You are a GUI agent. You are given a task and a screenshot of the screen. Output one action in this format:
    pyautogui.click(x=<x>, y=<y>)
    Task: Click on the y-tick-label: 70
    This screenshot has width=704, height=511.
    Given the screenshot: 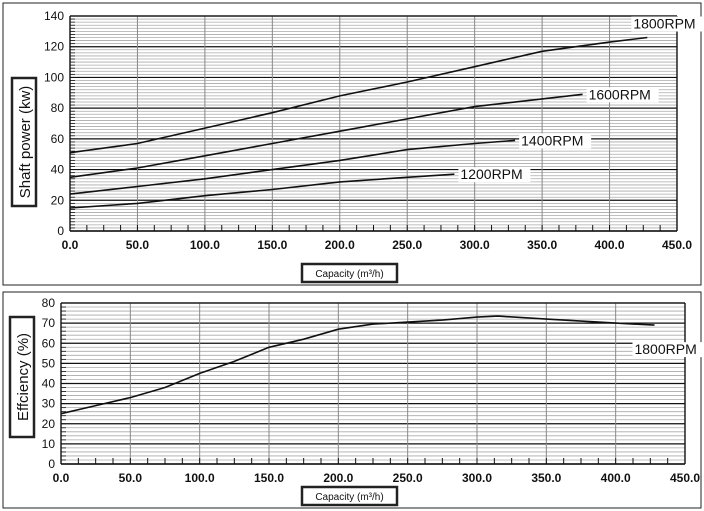 What is the action you would take?
    pyautogui.click(x=49, y=323)
    